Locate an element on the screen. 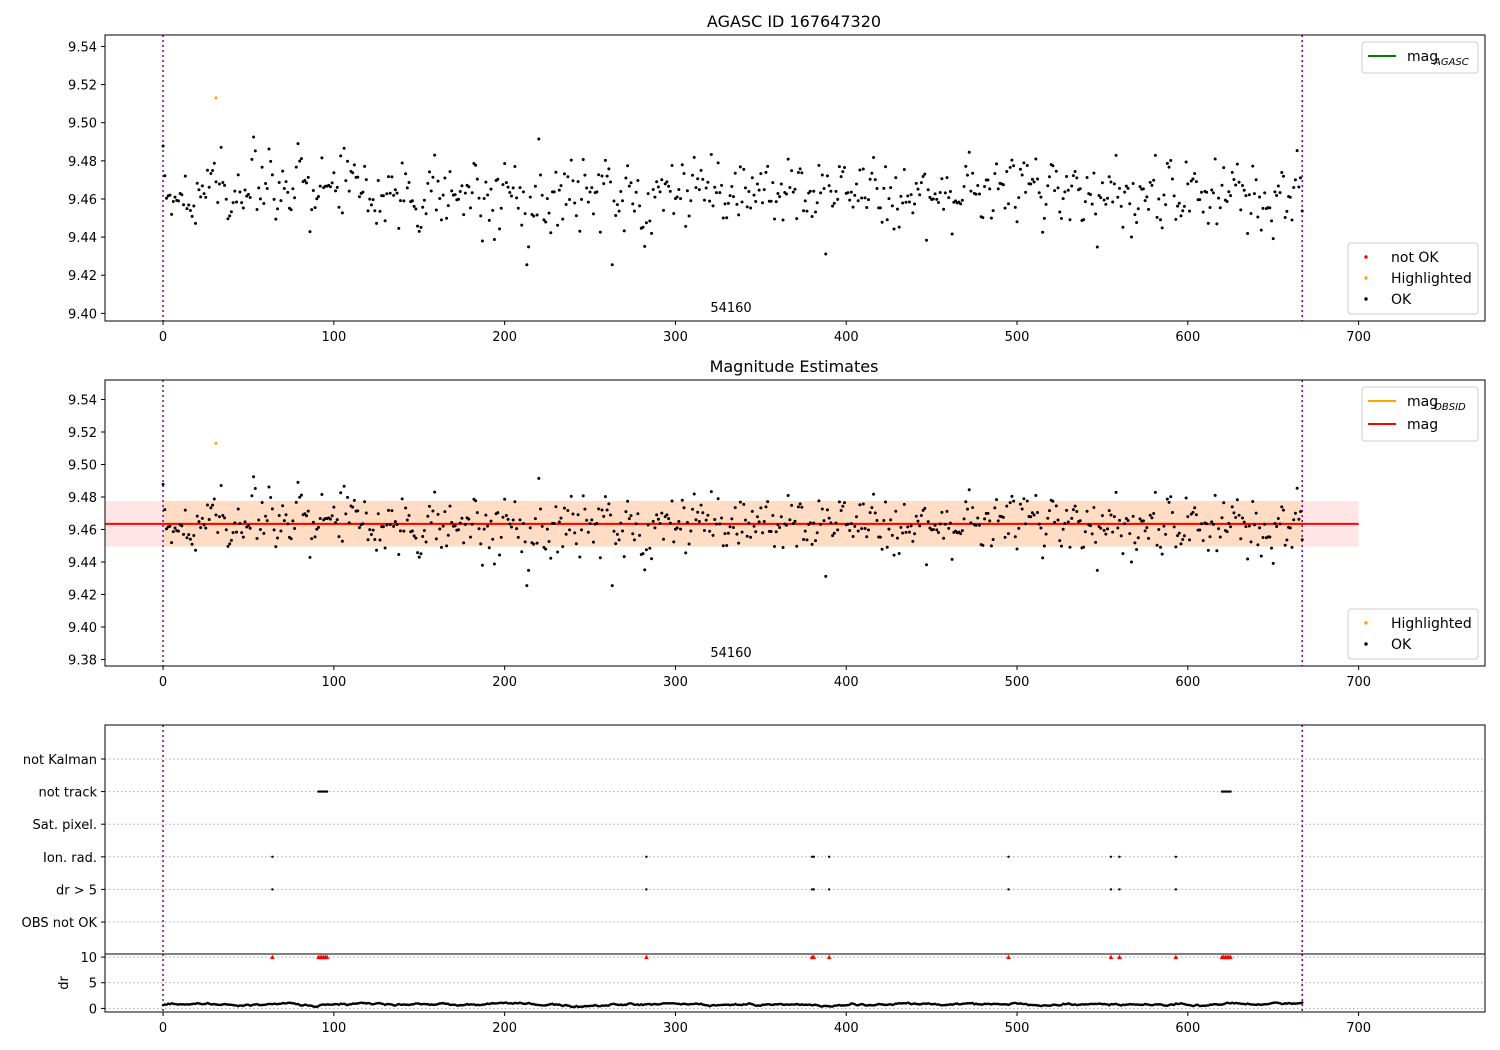 The image size is (1500, 1050). y-tick-label: 9.44 is located at coordinates (82, 563).